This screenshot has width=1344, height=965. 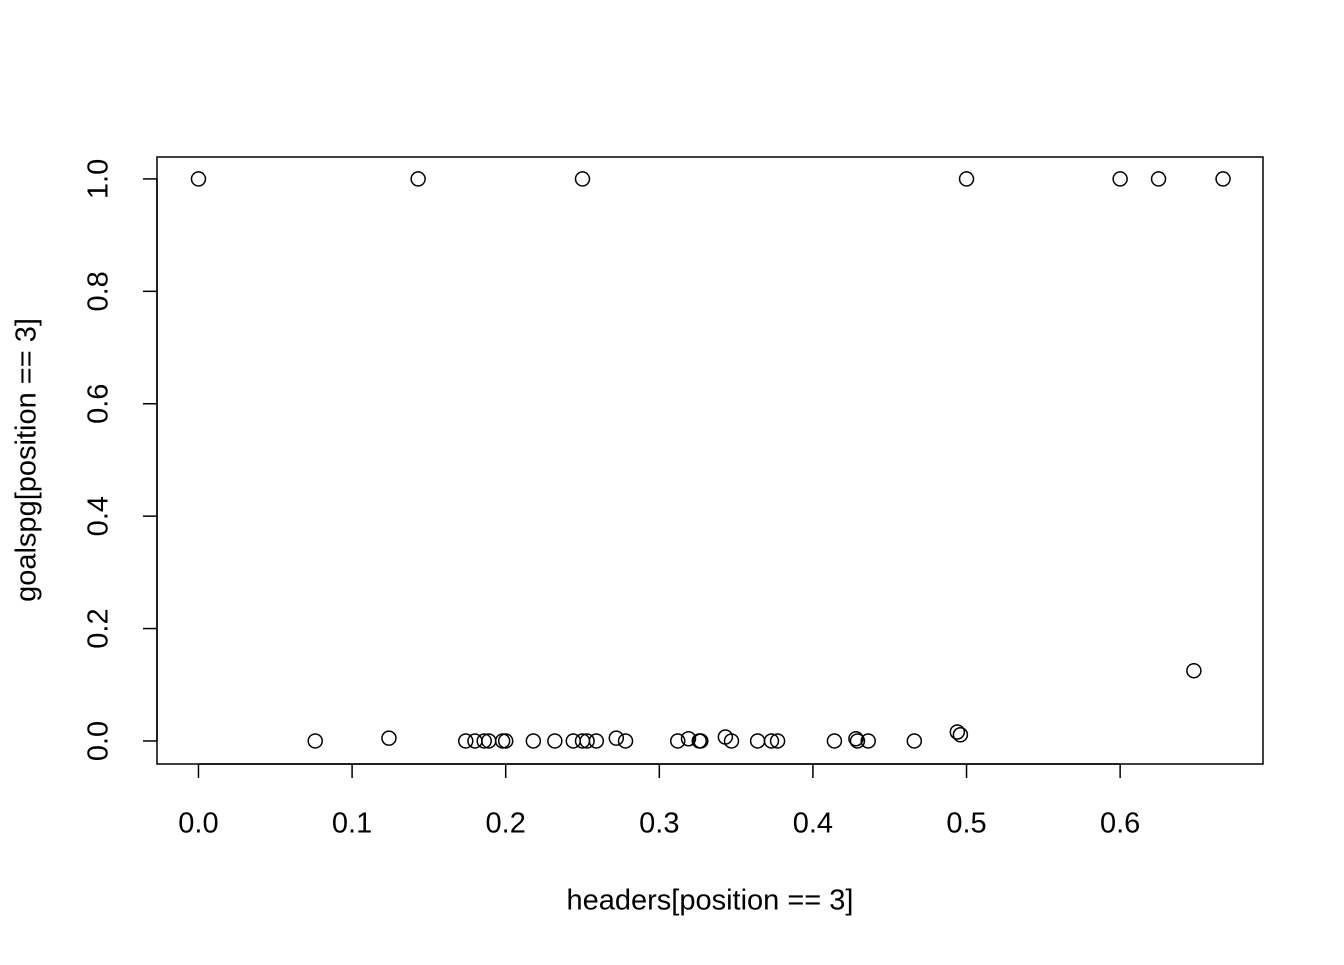 What do you see at coordinates (99, 741) in the screenshot?
I see `y-tick-label: 0.0` at bounding box center [99, 741].